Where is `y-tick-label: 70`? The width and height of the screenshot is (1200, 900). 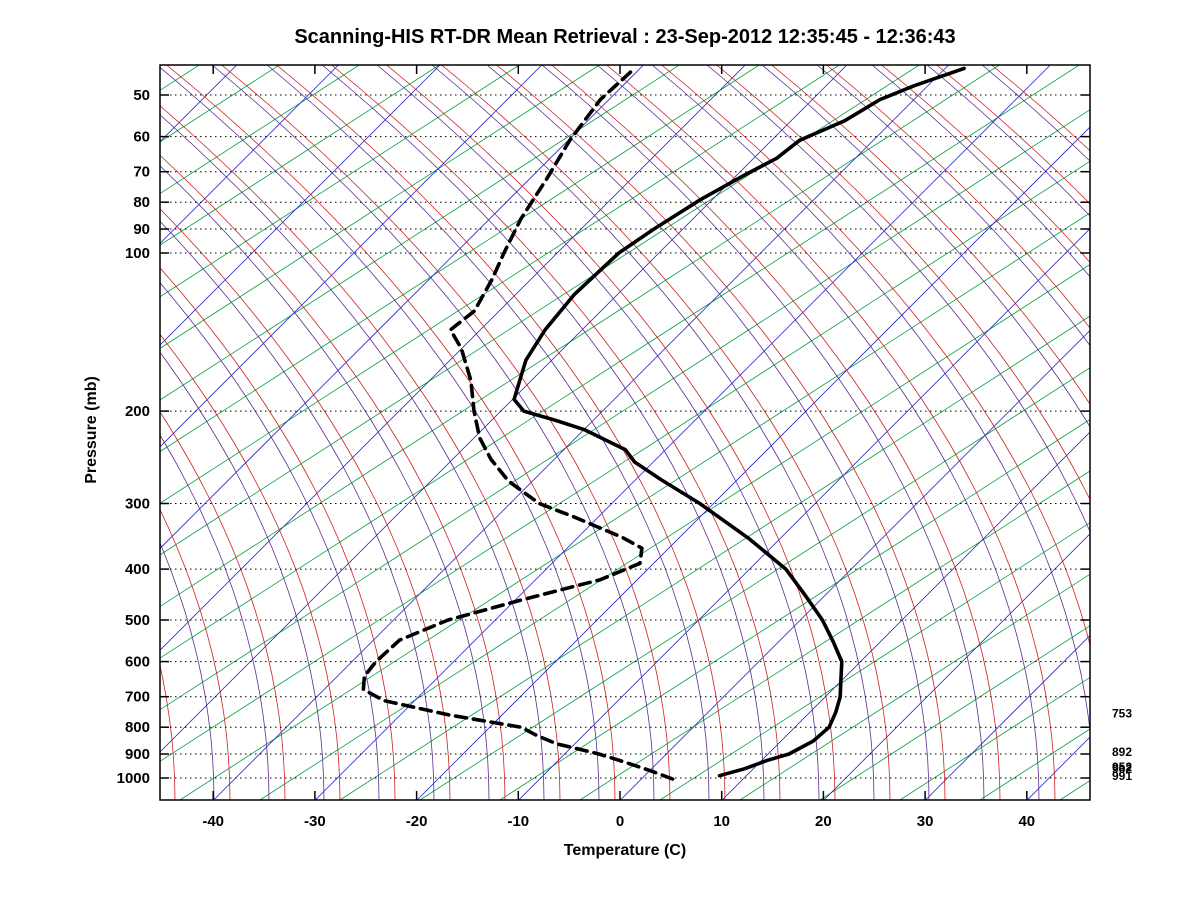 y-tick-label: 70 is located at coordinates (141, 172).